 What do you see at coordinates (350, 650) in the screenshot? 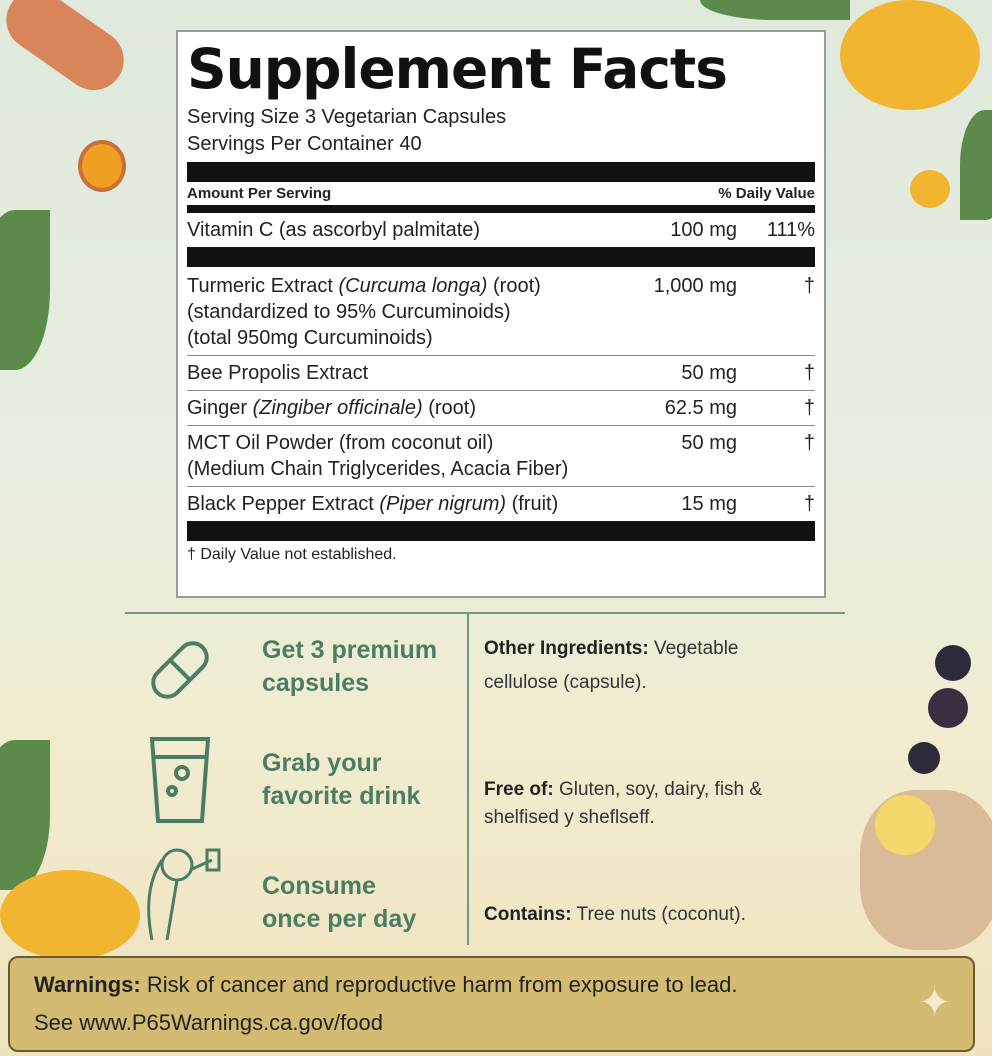
I see `step-text: Get 3 premium` at bounding box center [350, 650].